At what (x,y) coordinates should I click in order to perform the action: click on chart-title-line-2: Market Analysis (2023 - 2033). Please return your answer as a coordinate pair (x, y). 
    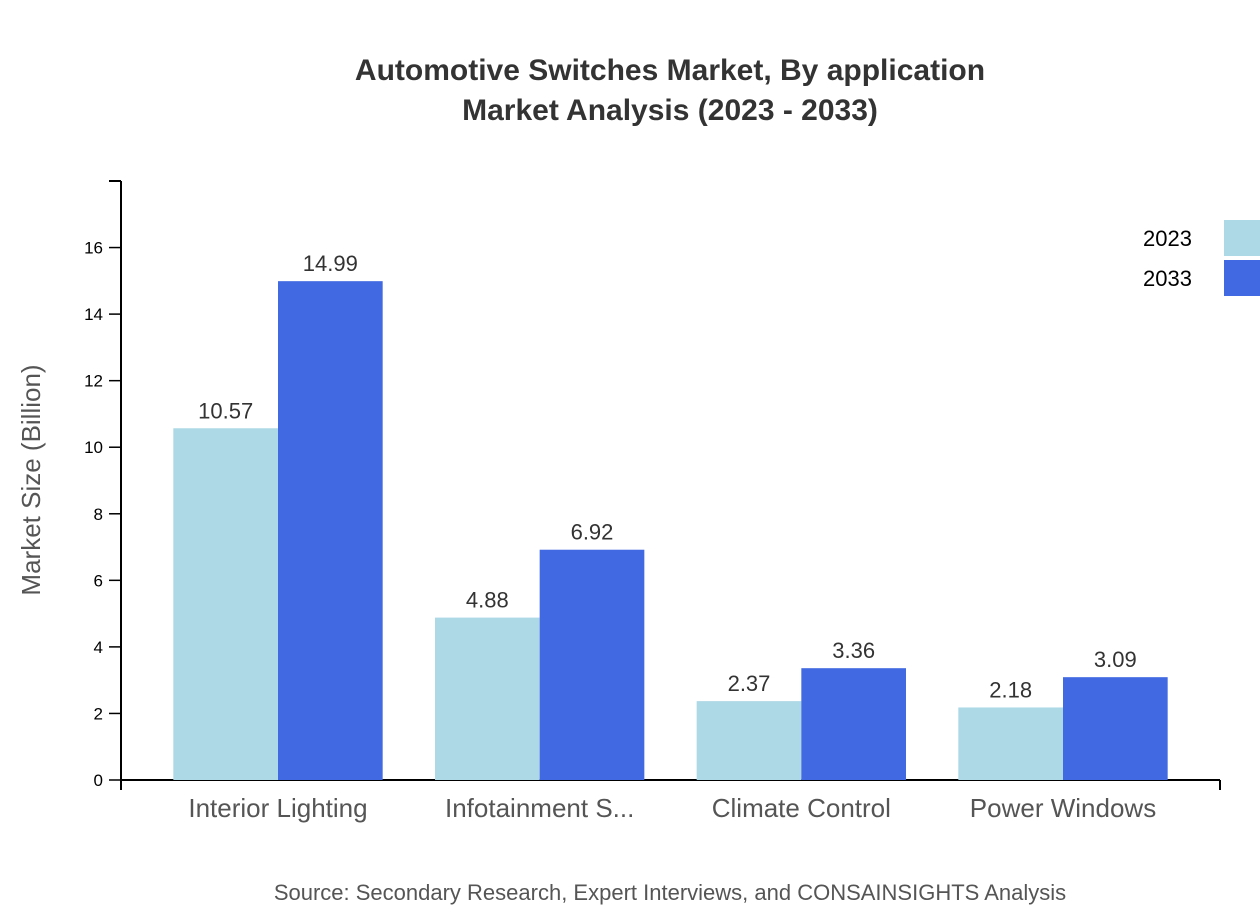
    Looking at the image, I should click on (670, 110).